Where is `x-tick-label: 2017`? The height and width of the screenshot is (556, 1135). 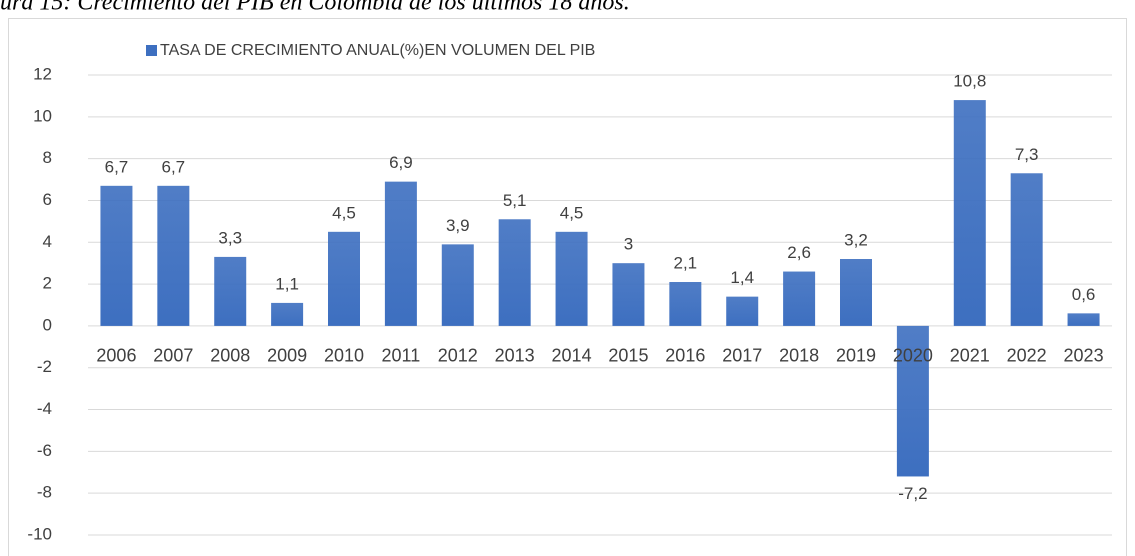
x-tick-label: 2017 is located at coordinates (742, 356).